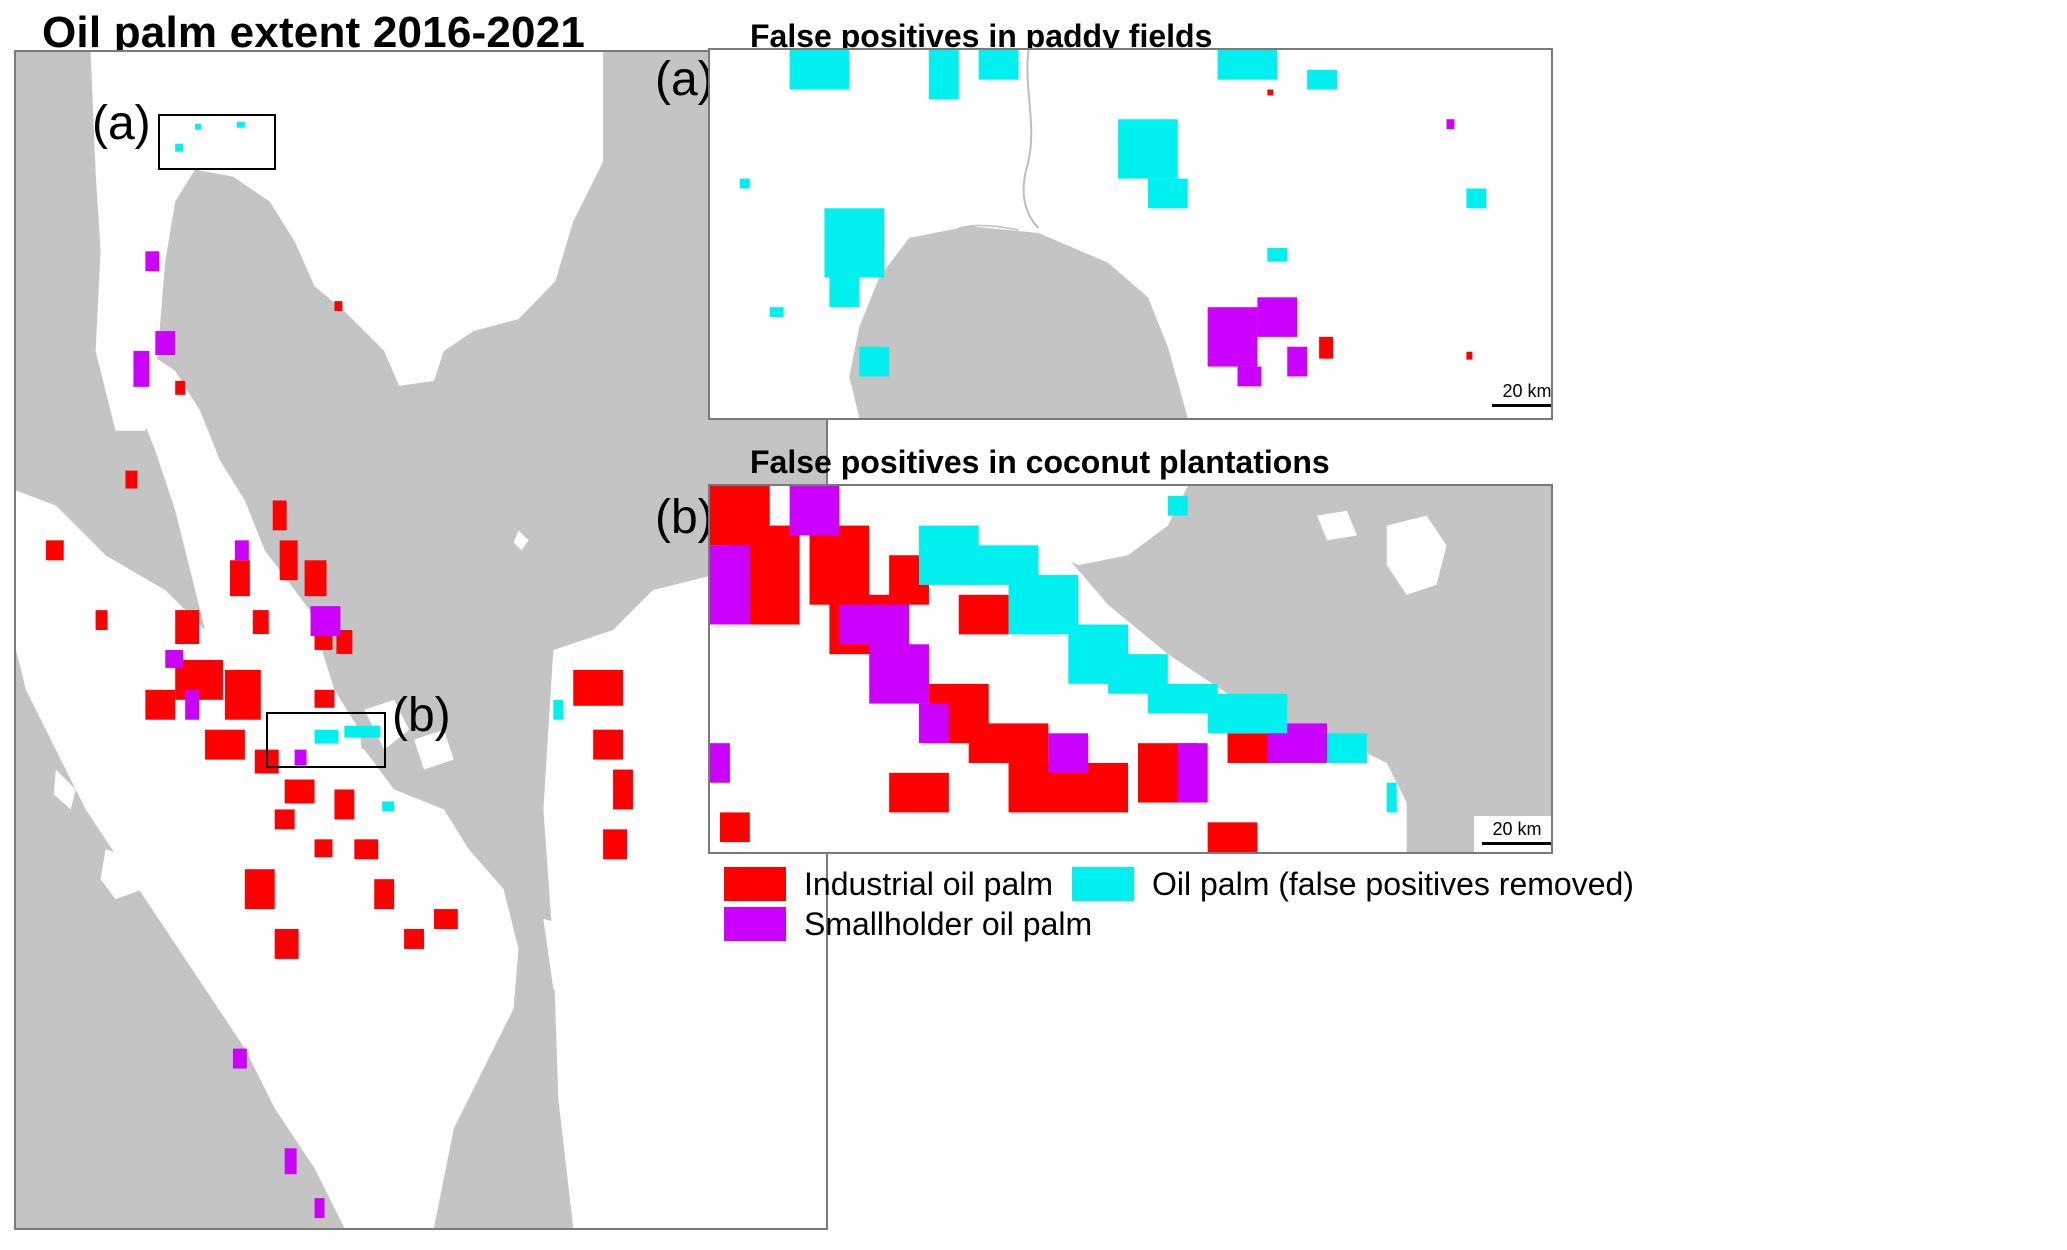 This screenshot has height=1250, width=2067. I want to click on panel-b-letter: (b), so click(684, 517).